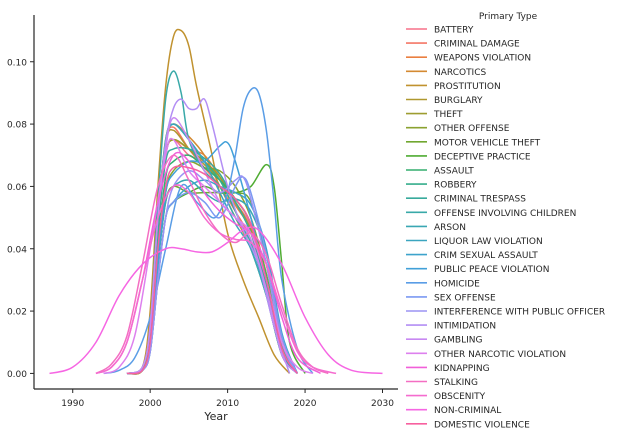  I want to click on legend-label: BURGLARY, so click(458, 101).